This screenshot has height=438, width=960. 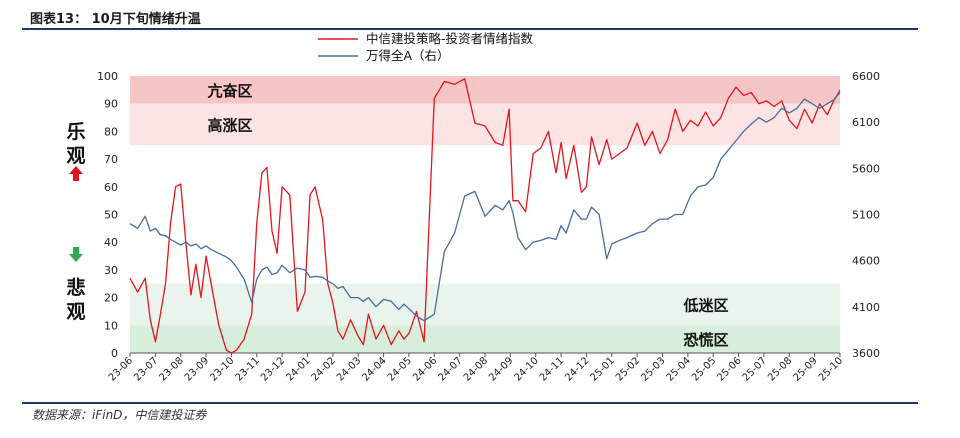 What do you see at coordinates (374, 369) in the screenshot?
I see `x-tick-label-10: 24-04` at bounding box center [374, 369].